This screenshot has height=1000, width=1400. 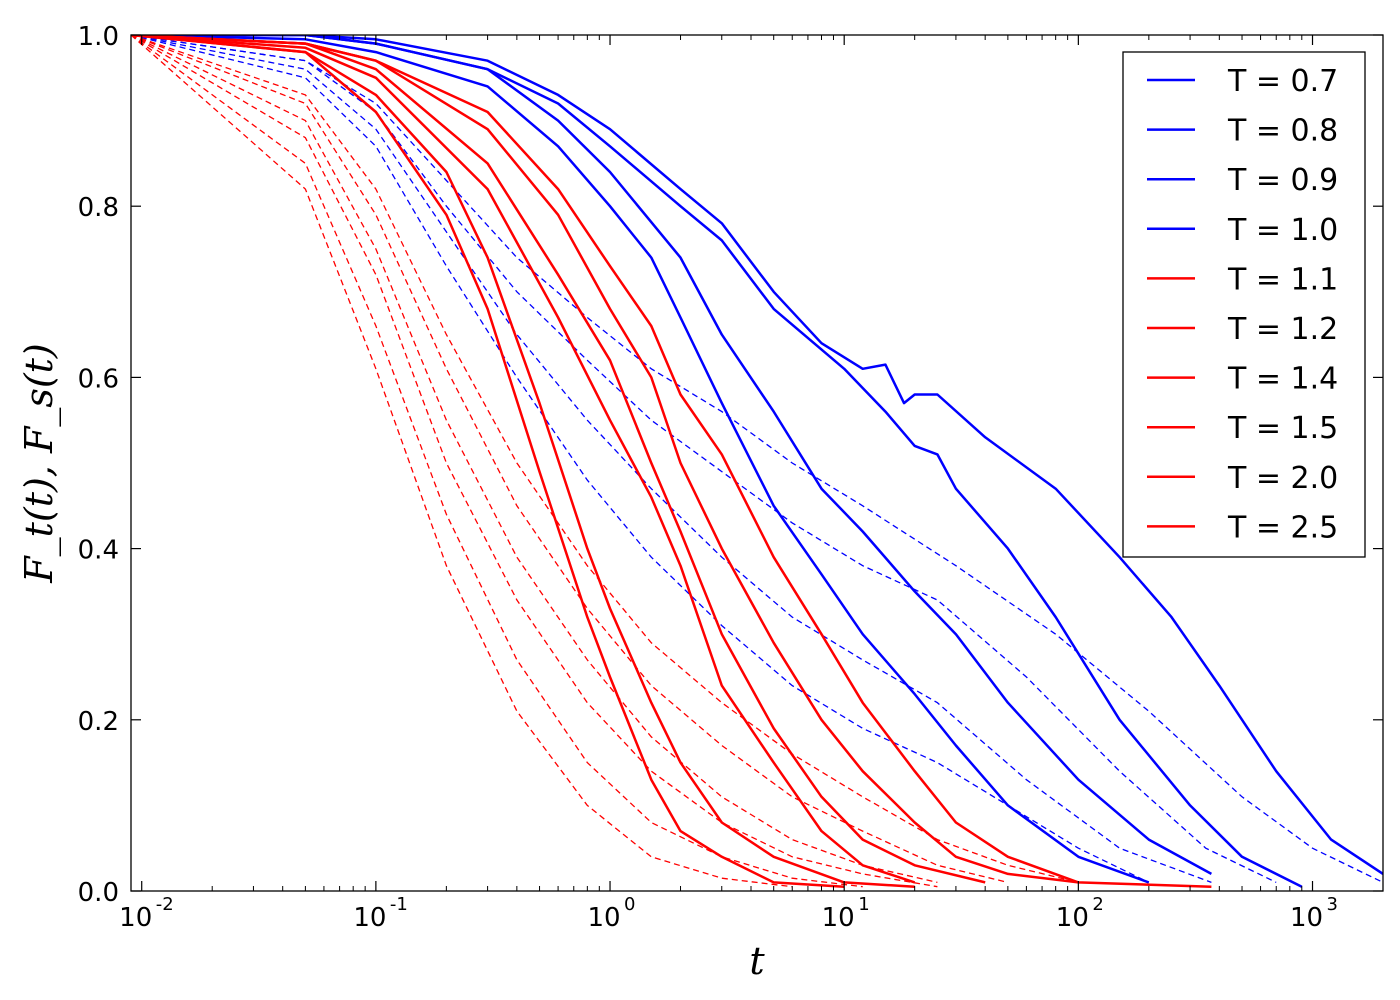 I want to click on legend-entry-label: T = 0.7, so click(x=1282, y=81).